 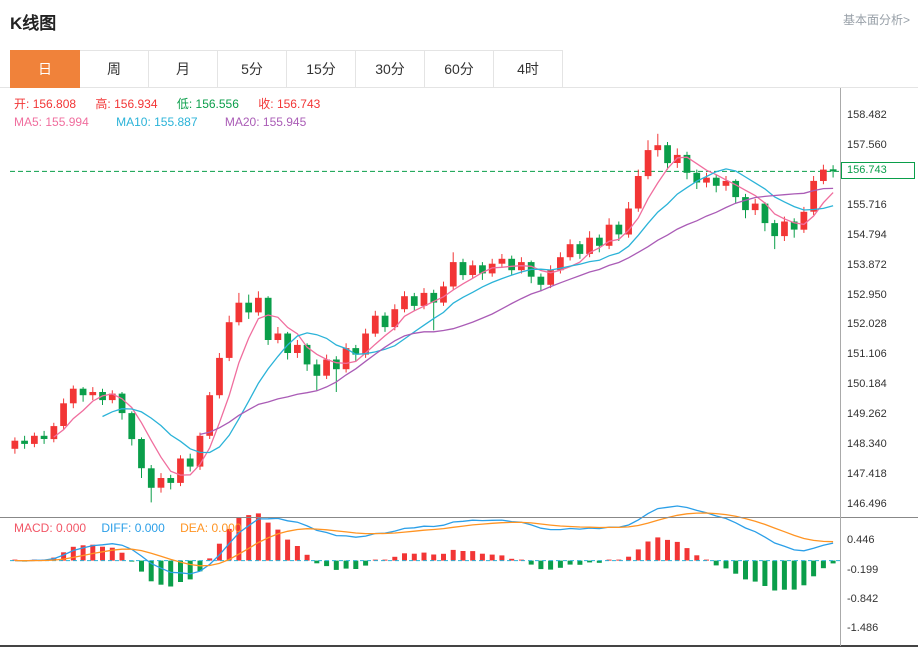 What do you see at coordinates (184, 104) in the screenshot?
I see `low-label: 低:` at bounding box center [184, 104].